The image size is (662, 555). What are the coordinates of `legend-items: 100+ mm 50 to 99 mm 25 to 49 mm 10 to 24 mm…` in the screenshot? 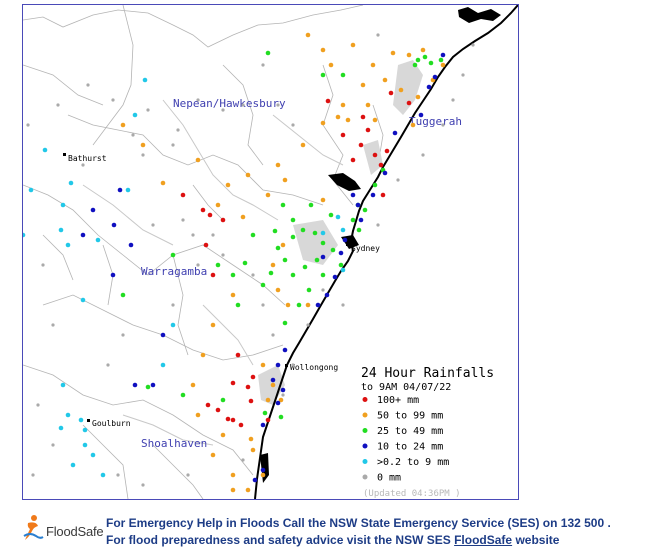 It's located at (405, 439).